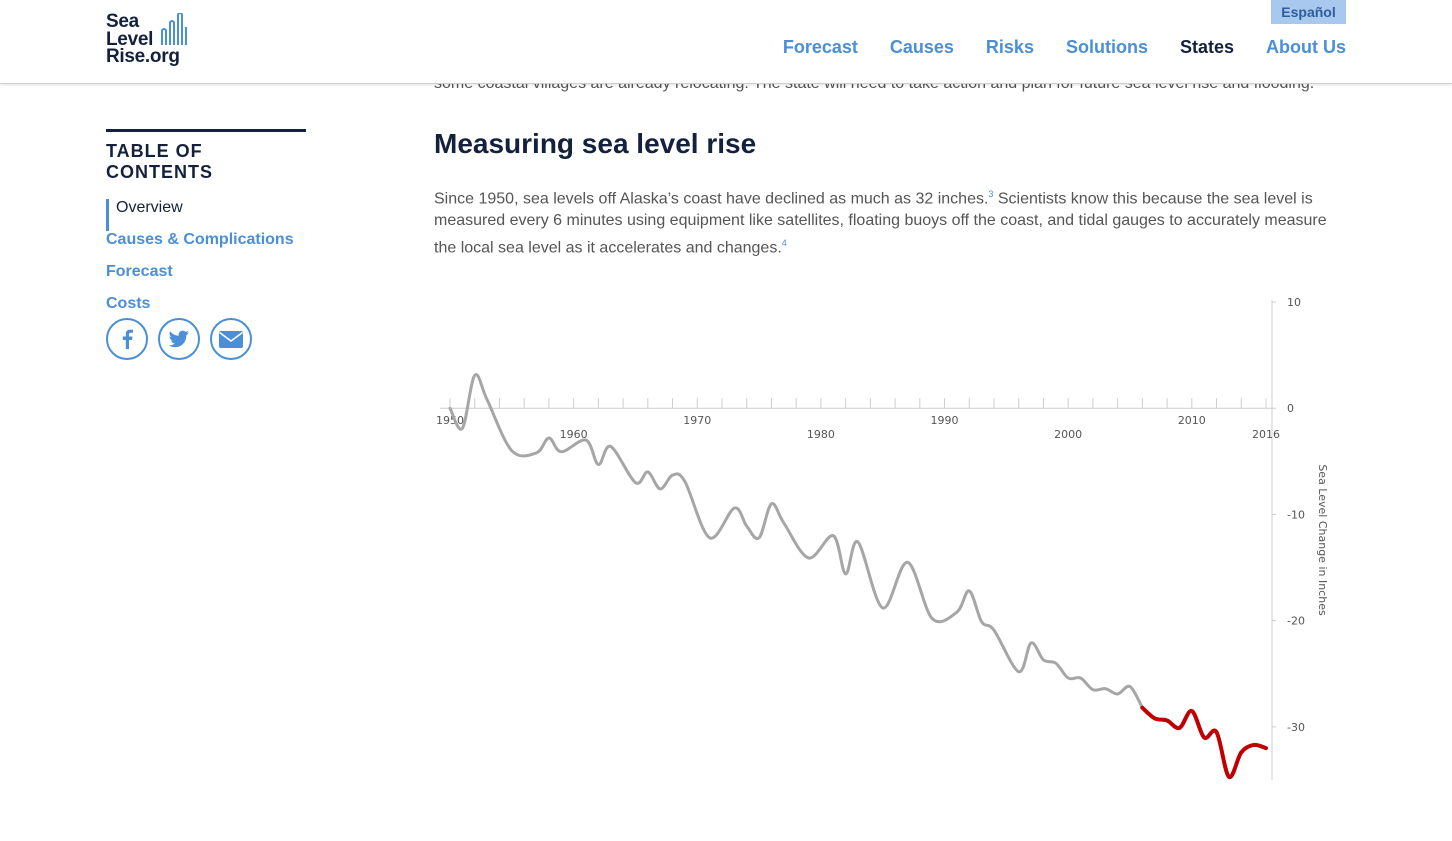 This screenshot has width=1452, height=841. Describe the element at coordinates (821, 434) in the screenshot. I see `x-tick-label: 1980` at that location.